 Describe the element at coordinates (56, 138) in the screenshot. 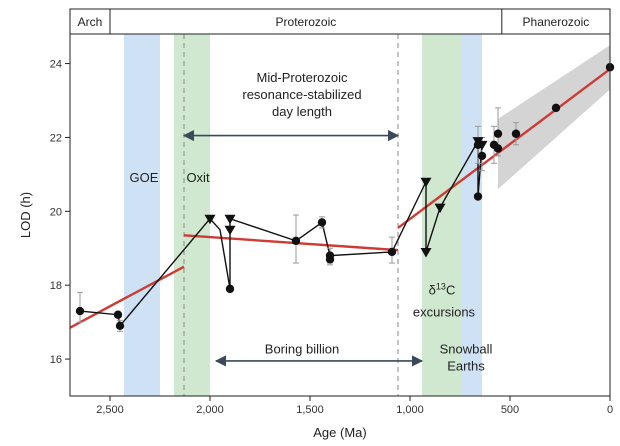

I see `y-tick-label-3: 22` at that location.